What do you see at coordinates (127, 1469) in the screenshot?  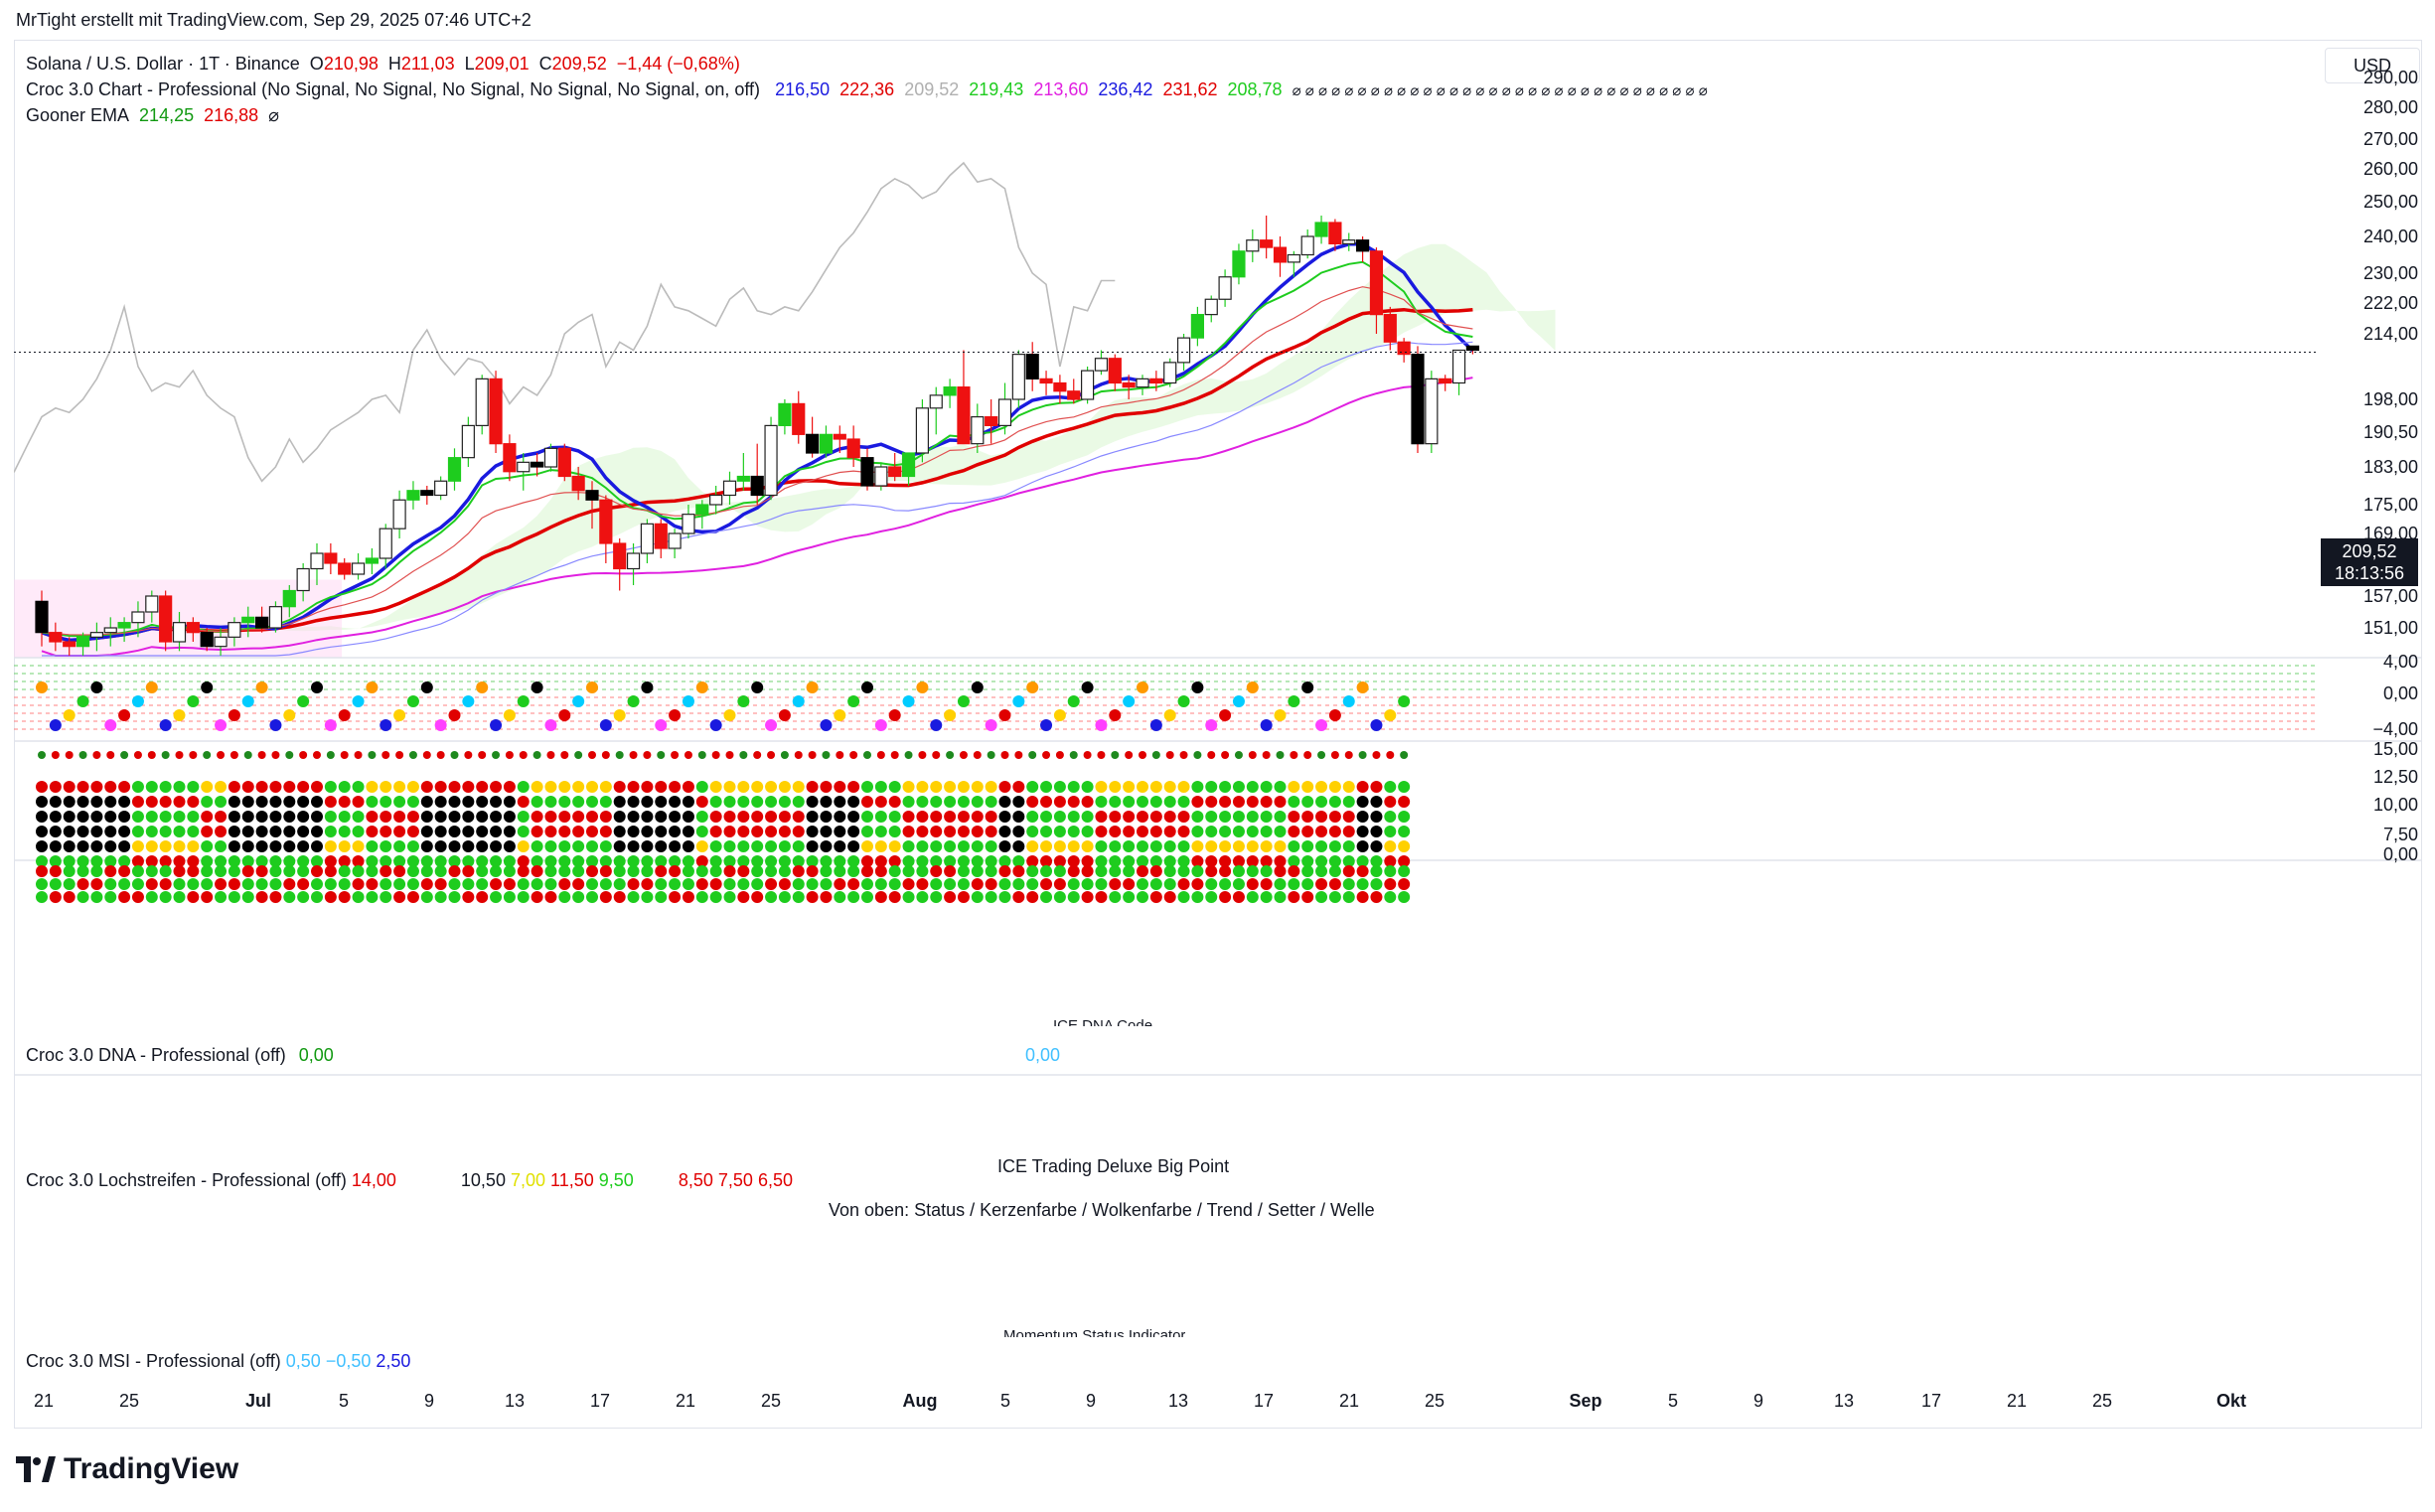 I see `tradingview-logo: TradingView` at bounding box center [127, 1469].